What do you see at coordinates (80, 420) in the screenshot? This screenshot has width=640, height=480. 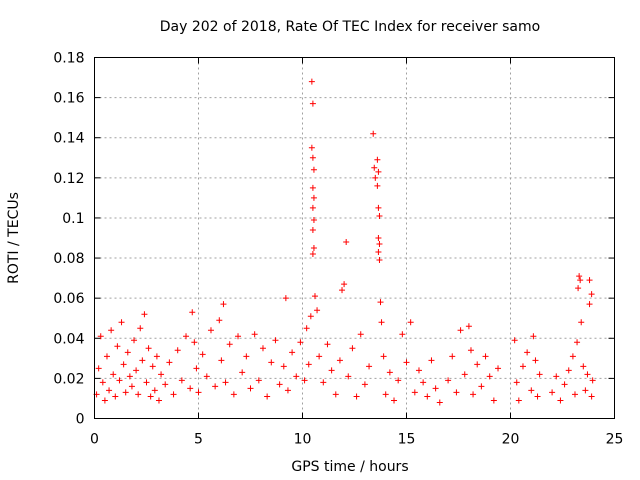 I see `y-tick-label: 0` at bounding box center [80, 420].